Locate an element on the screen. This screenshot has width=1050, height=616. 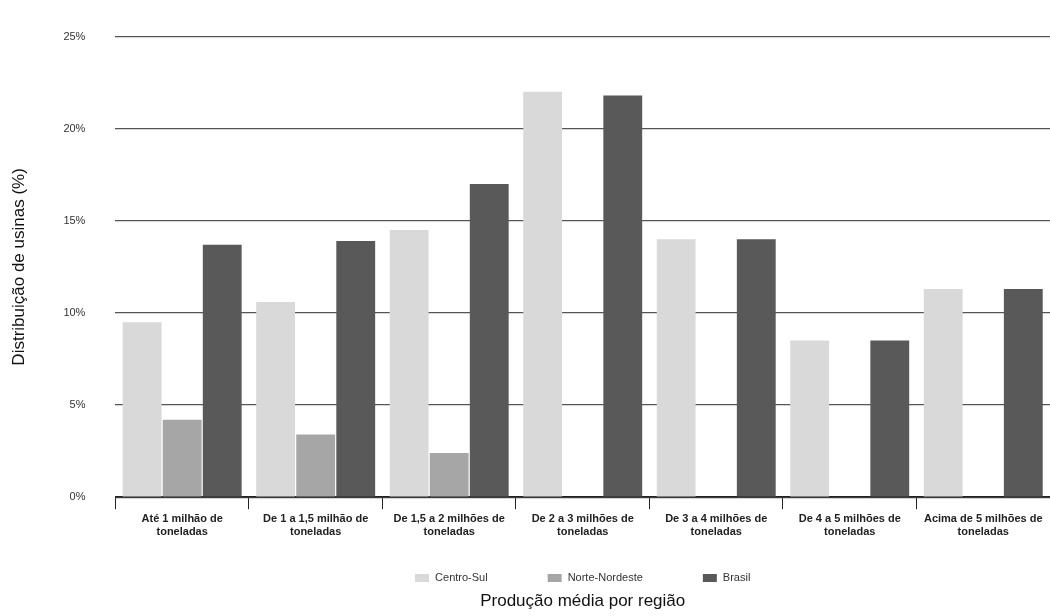
legend-label: Norte-Nordeste is located at coordinates (605, 577).